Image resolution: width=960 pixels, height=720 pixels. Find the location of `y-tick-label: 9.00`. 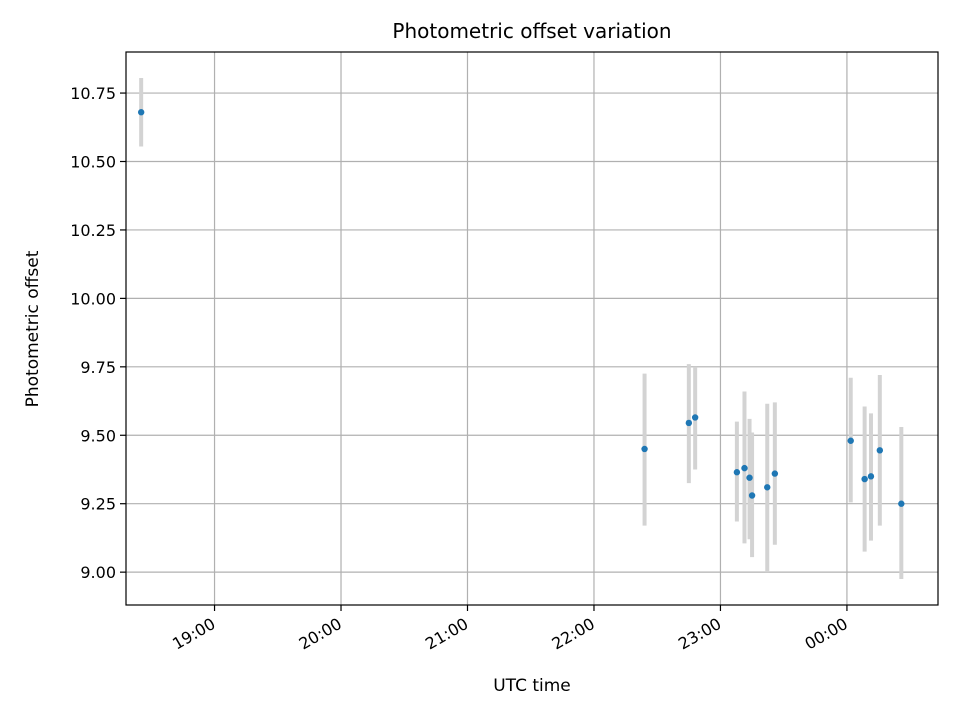

y-tick-label: 9.00 is located at coordinates (98, 572).